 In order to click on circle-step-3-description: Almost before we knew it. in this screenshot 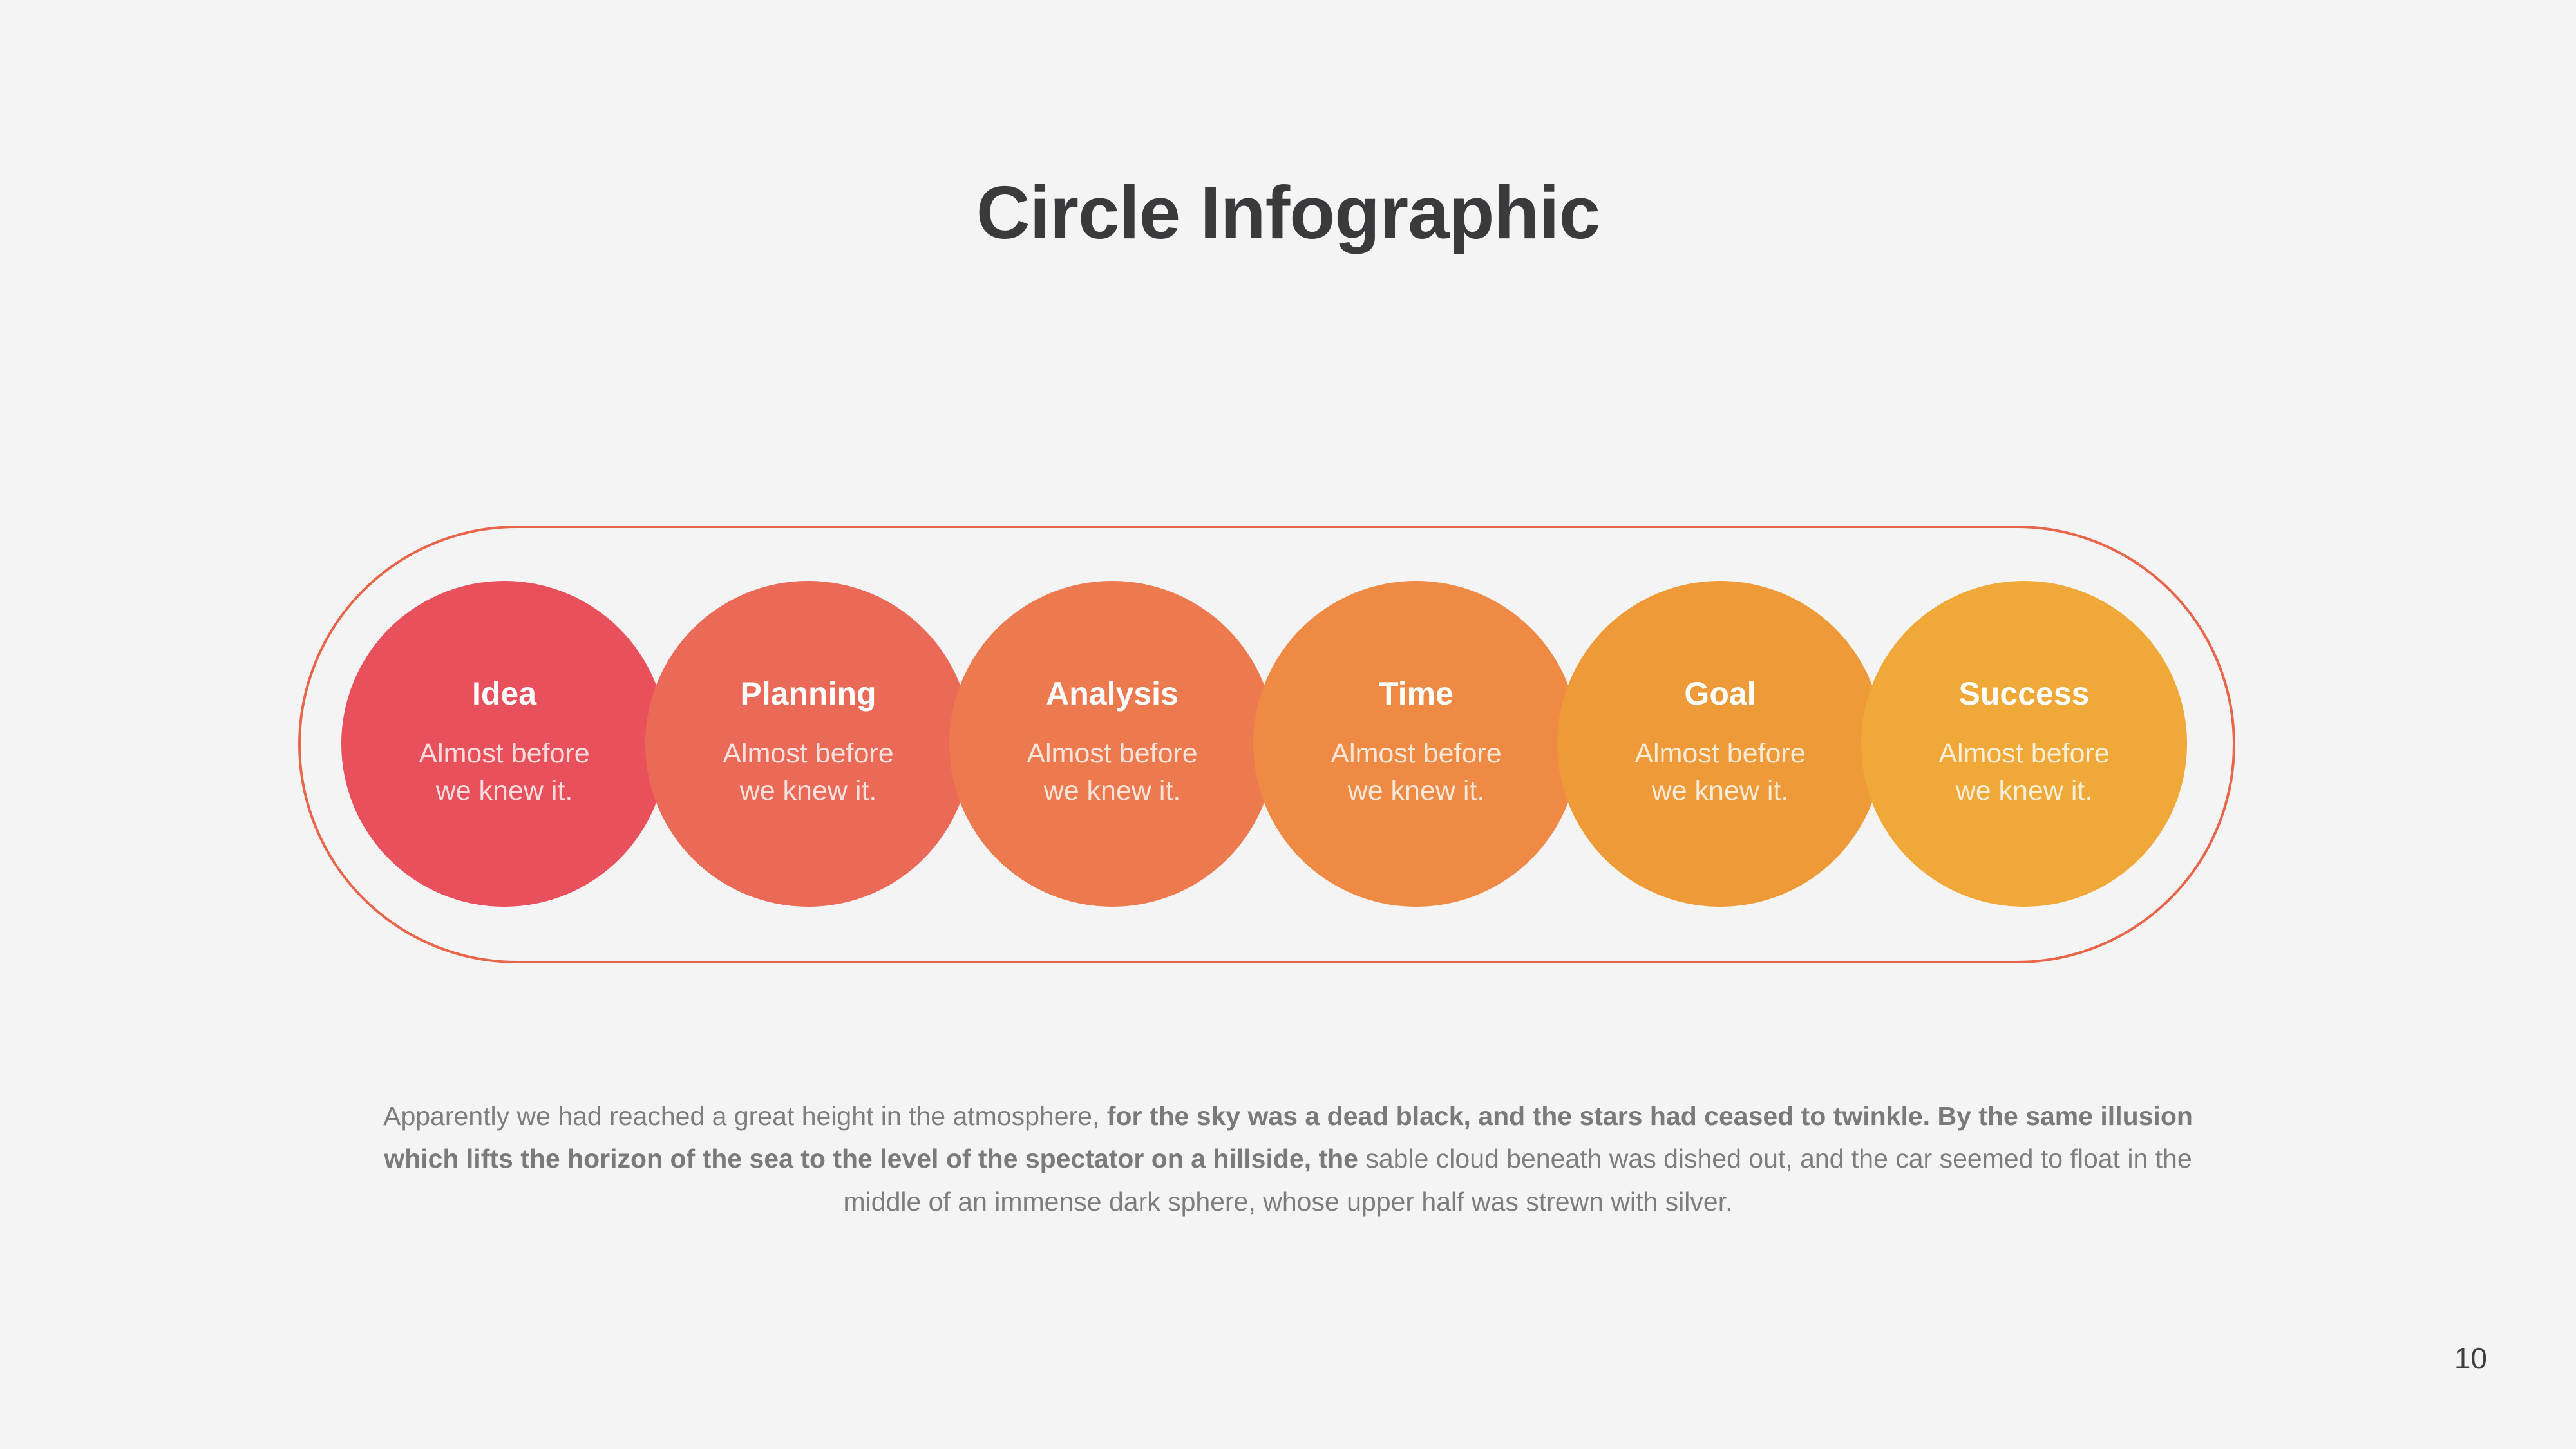, I will do `click(1112, 772)`.